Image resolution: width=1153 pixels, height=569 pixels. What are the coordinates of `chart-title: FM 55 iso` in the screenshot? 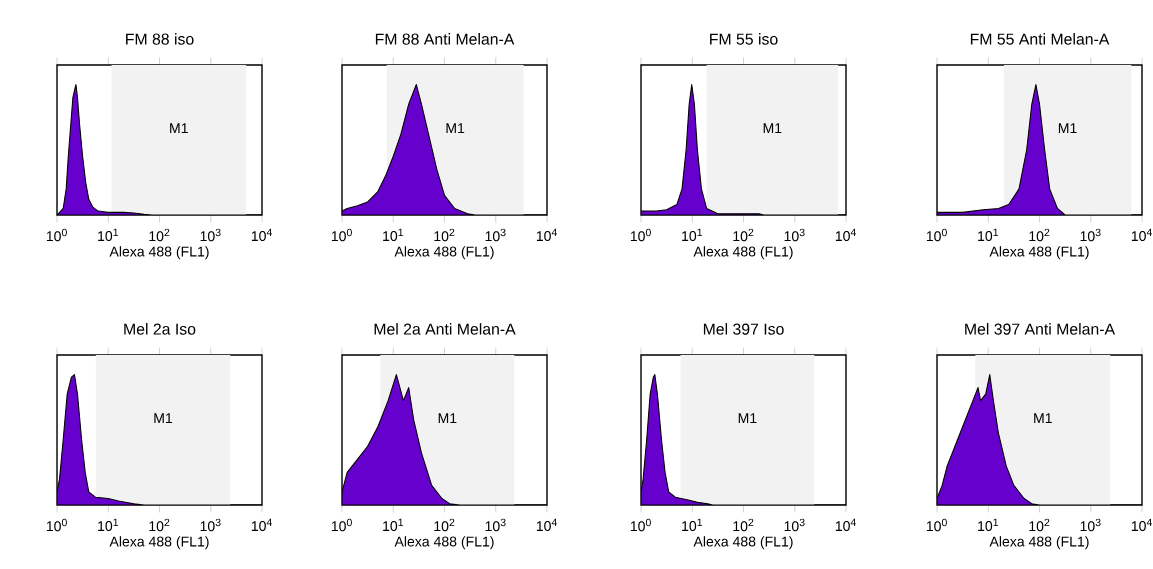 It's located at (744, 39).